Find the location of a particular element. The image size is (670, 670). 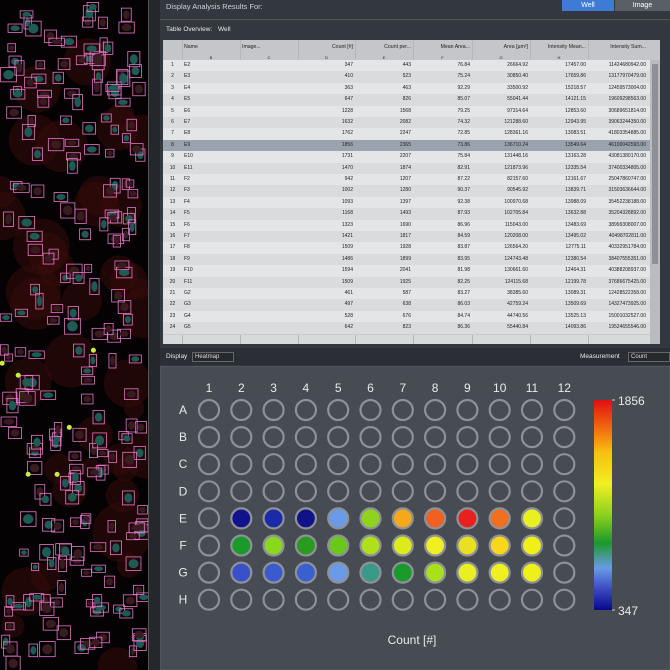

display-dropdown: Heatmap is located at coordinates (213, 357).